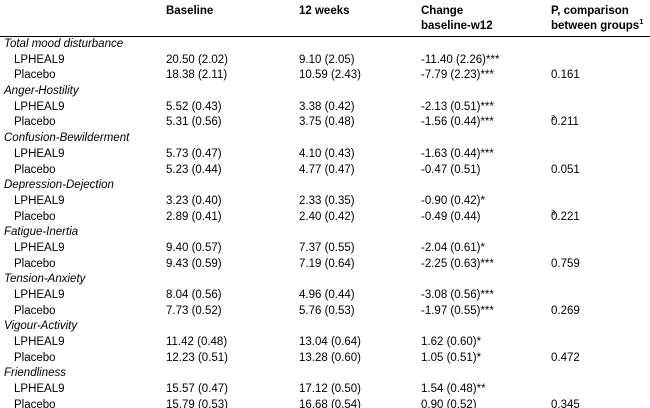 The width and height of the screenshot is (650, 408). What do you see at coordinates (194, 263) in the screenshot?
I see `baseline-value: 9.43 (0.59)` at bounding box center [194, 263].